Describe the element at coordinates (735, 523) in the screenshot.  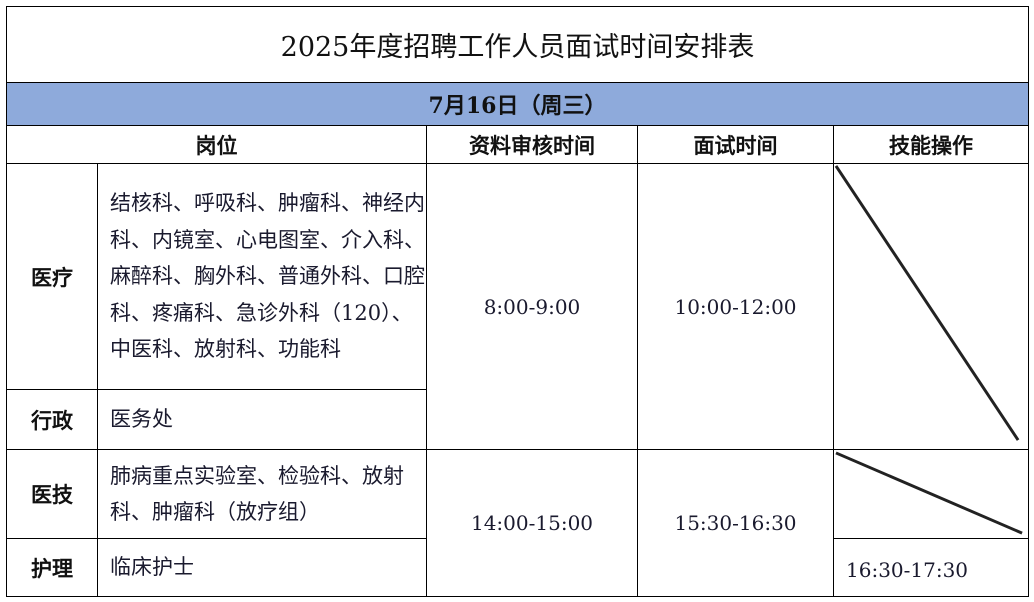
I see `interview-time-group2: 15:30-16:30` at that location.